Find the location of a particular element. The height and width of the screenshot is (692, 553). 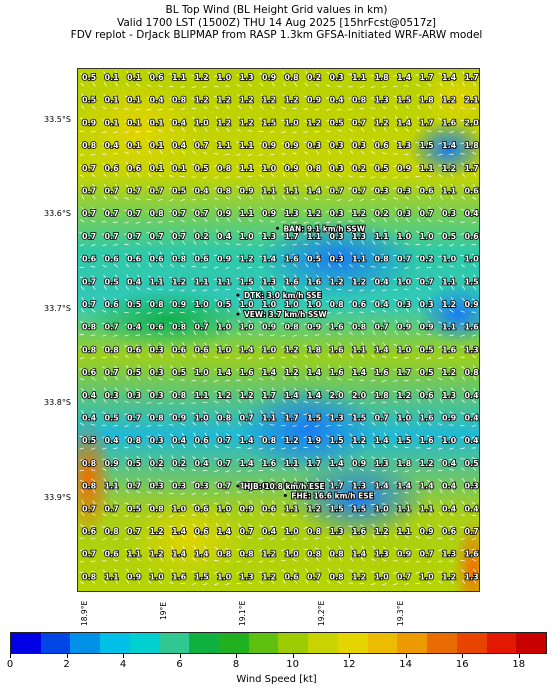

grid-value: 1.0 is located at coordinates (247, 236).